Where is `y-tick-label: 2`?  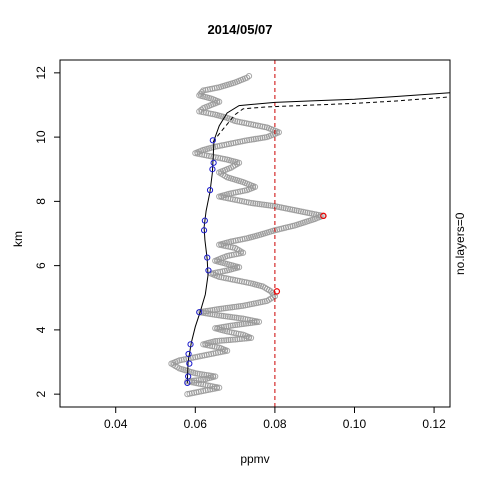
y-tick-label: 2 is located at coordinates (41, 393).